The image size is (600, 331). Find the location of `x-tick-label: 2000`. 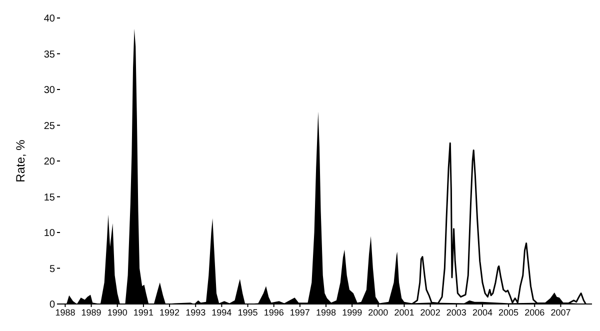

x-tick-label: 2000 is located at coordinates (378, 312).